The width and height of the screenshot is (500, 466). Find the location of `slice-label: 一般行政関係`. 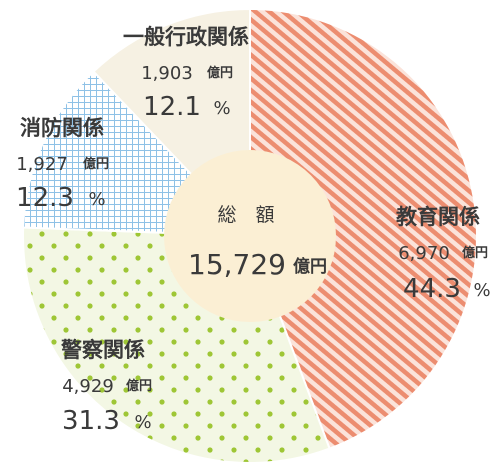

slice-label: 一般行政関係 is located at coordinates (186, 37).